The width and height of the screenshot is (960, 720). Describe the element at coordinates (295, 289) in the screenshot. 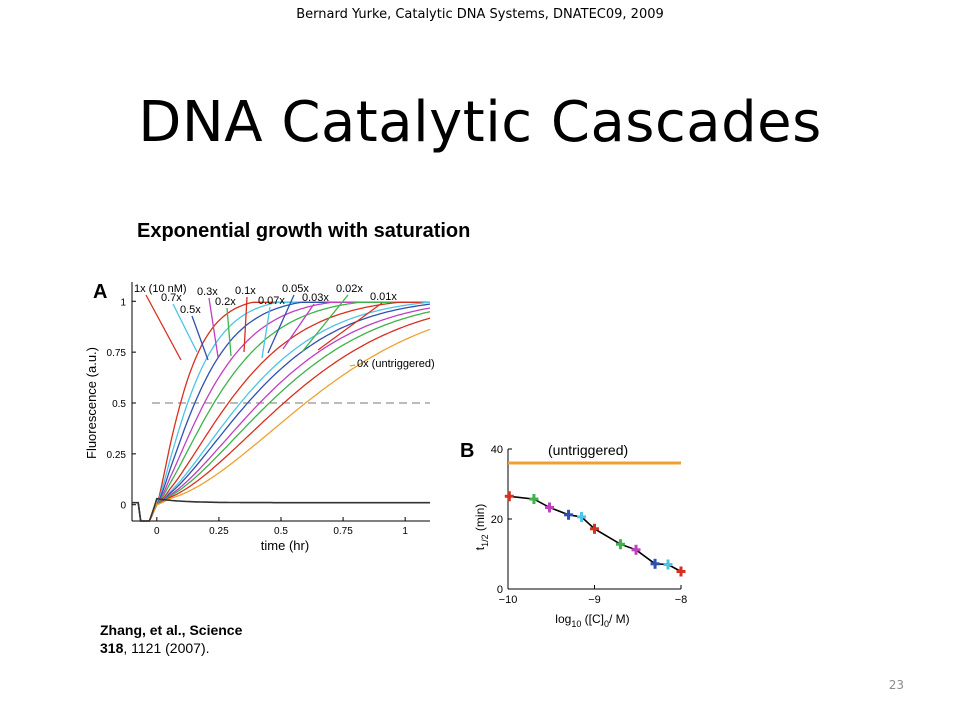

I see `series-label: 0.05x` at that location.